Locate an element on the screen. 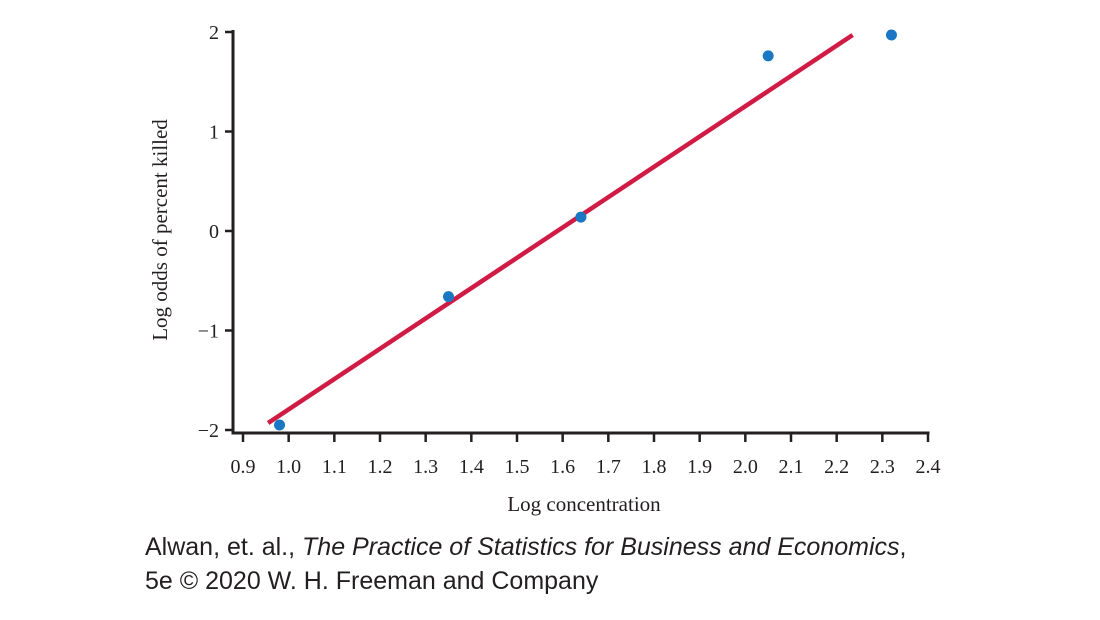 This screenshot has height=620, width=1100. credit-comma: , is located at coordinates (903, 547).